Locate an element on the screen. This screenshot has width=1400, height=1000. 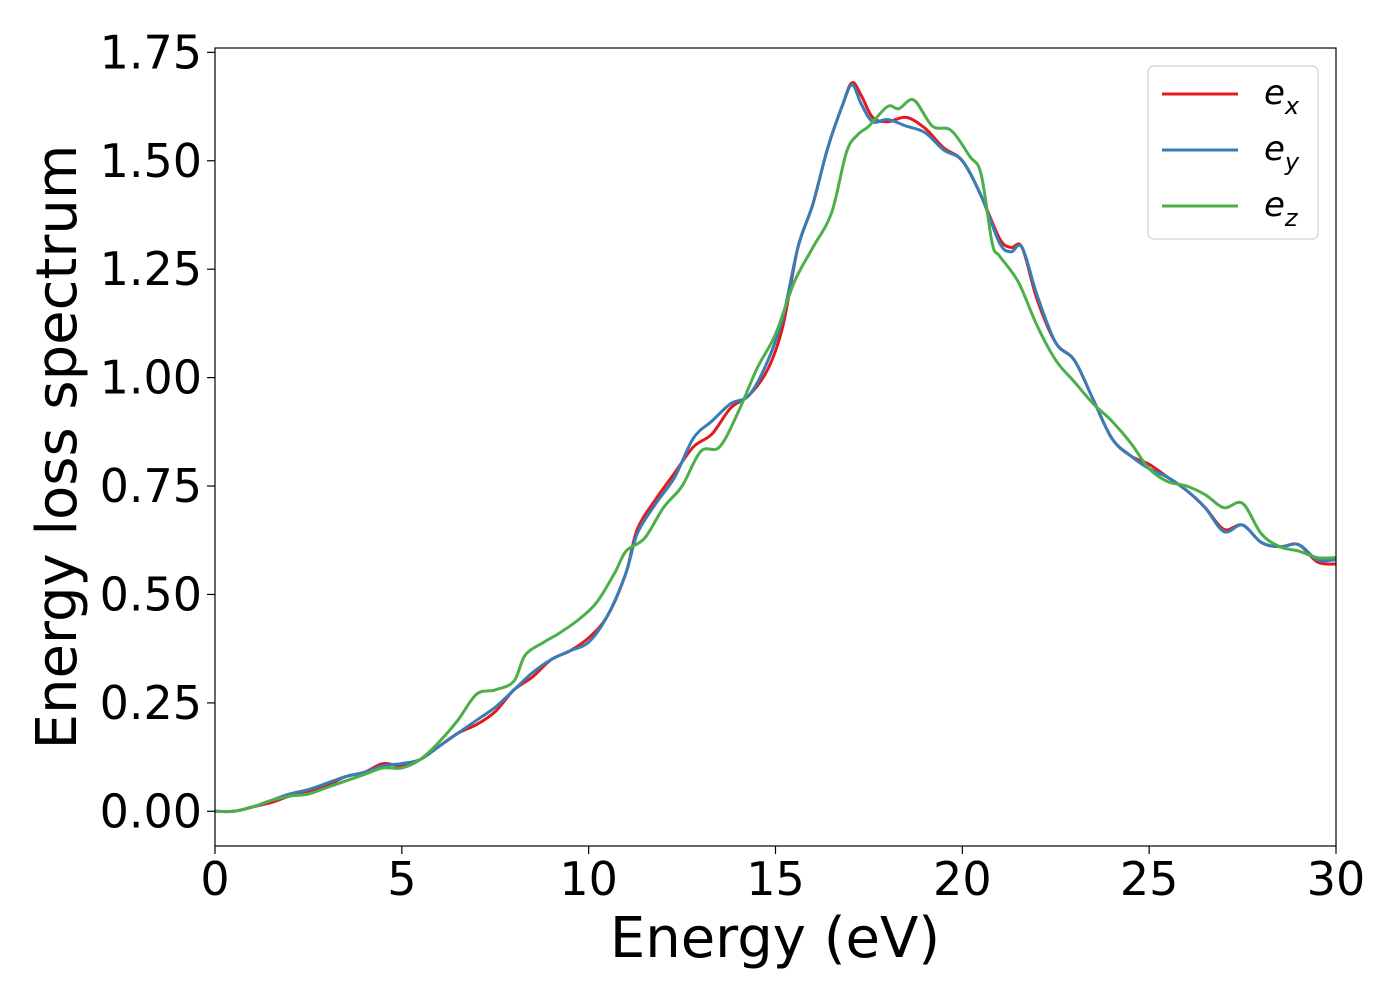
x-axis: 0 5 10 15 20 25 30 is located at coordinates (782, 876).